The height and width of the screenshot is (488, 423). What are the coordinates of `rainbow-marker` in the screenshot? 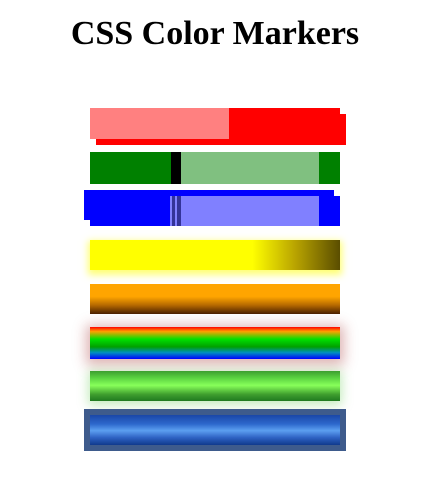 It's located at (215, 343).